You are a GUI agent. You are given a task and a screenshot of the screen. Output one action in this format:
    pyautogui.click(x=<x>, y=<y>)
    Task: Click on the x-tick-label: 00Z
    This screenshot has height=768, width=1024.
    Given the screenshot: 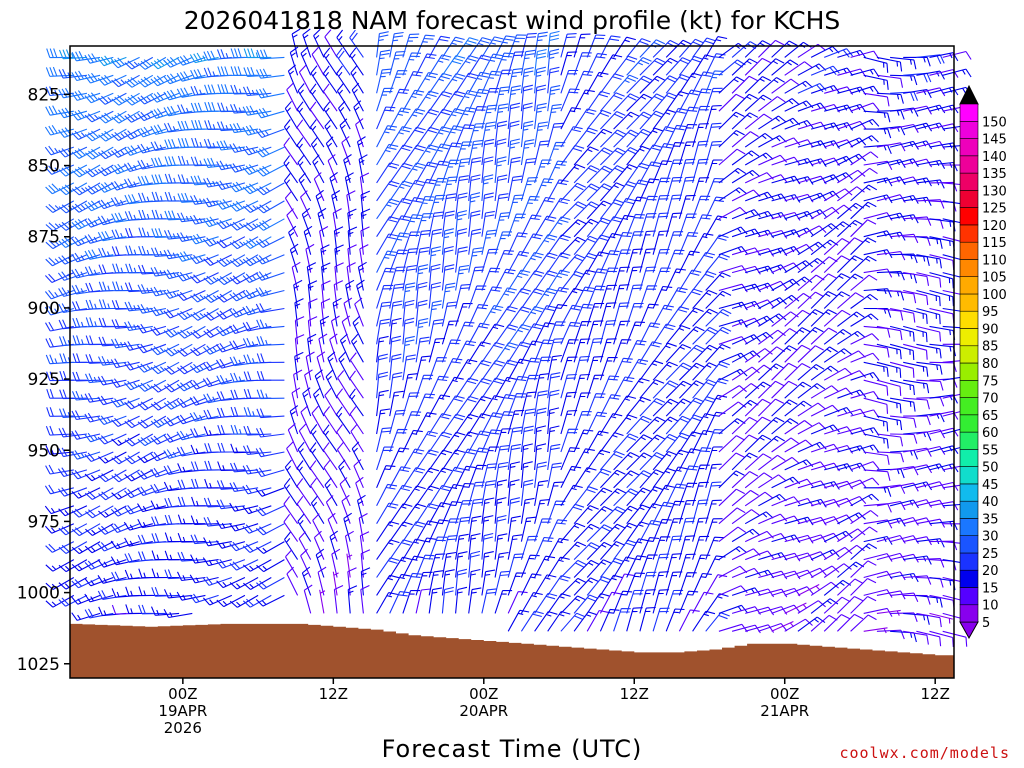 What is the action you would take?
    pyautogui.click(x=182, y=694)
    